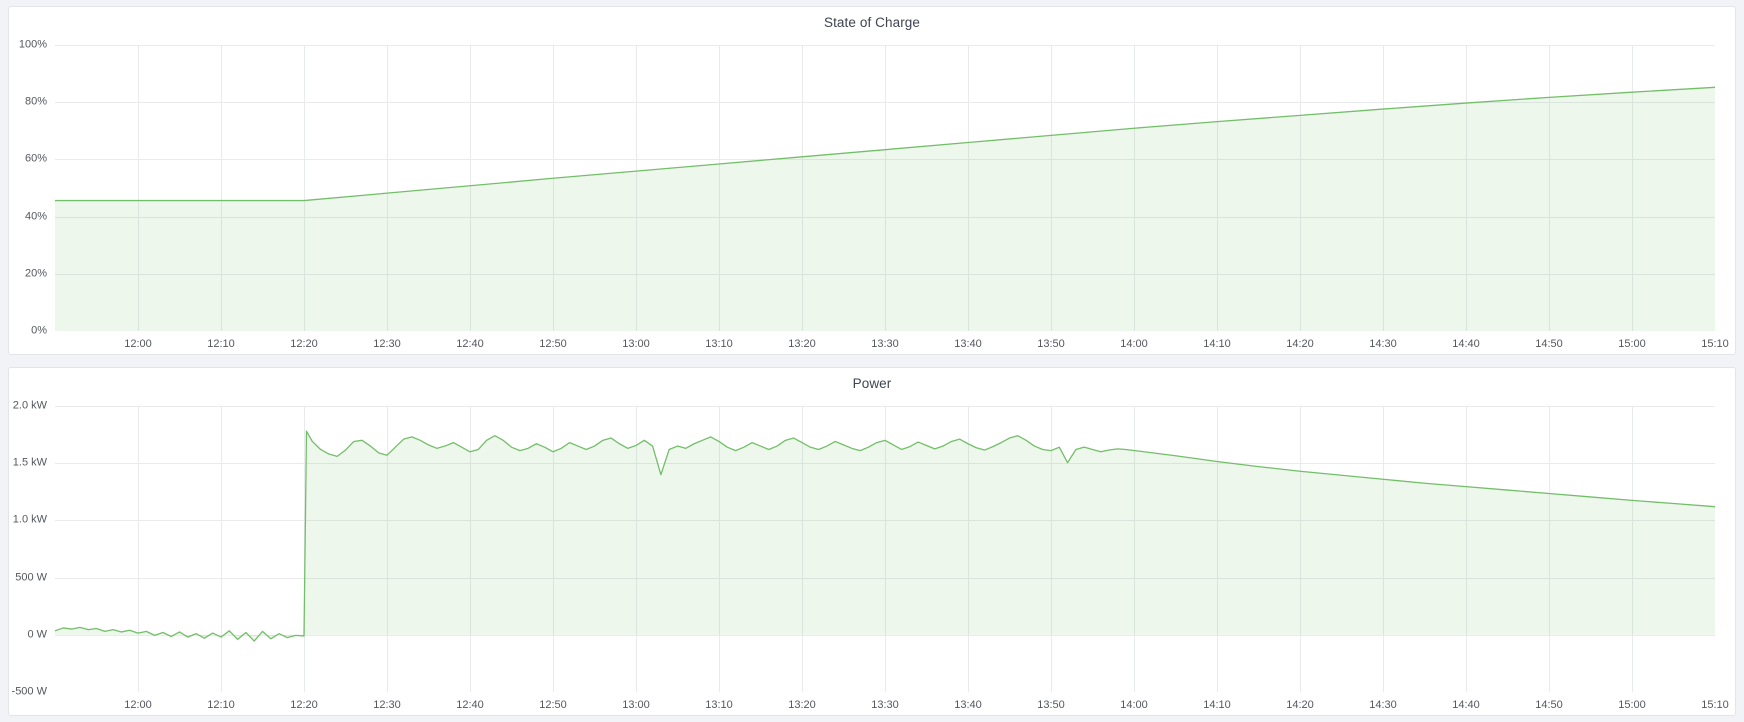 Image resolution: width=1744 pixels, height=722 pixels. Describe the element at coordinates (29, 691) in the screenshot. I see `power-y-tick-label: -500 W` at that location.